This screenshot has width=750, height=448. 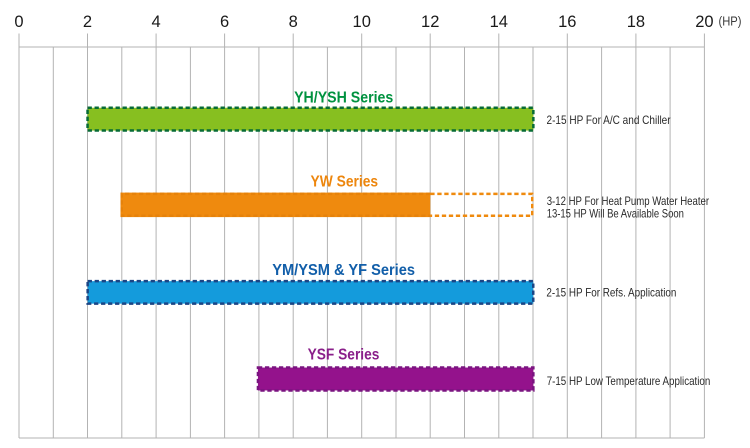 I want to click on svg-text: 4, so click(x=156, y=22).